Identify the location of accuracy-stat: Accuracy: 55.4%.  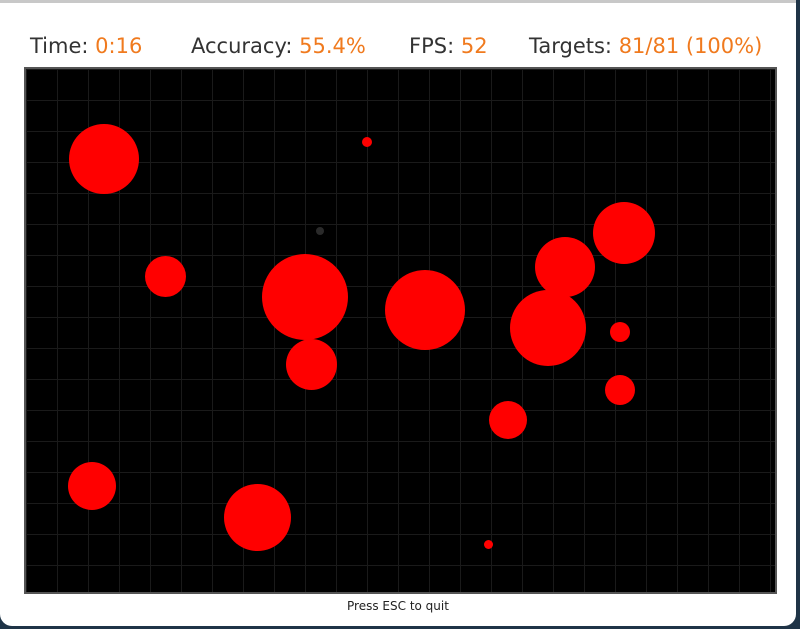
(278, 46).